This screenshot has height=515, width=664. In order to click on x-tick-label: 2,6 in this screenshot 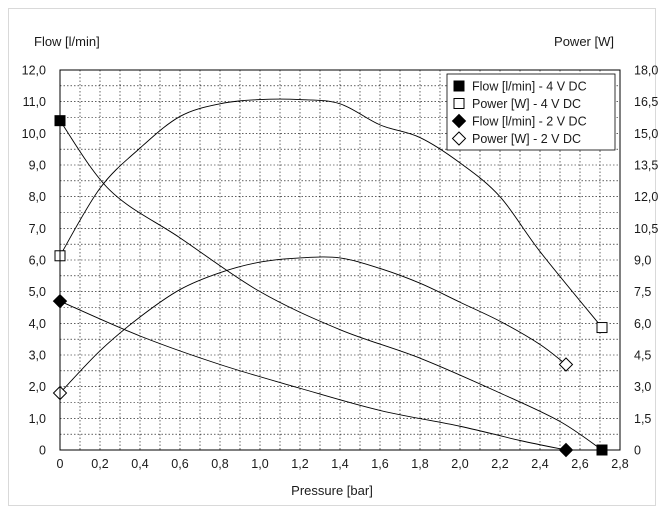, I will do `click(579, 464)`.